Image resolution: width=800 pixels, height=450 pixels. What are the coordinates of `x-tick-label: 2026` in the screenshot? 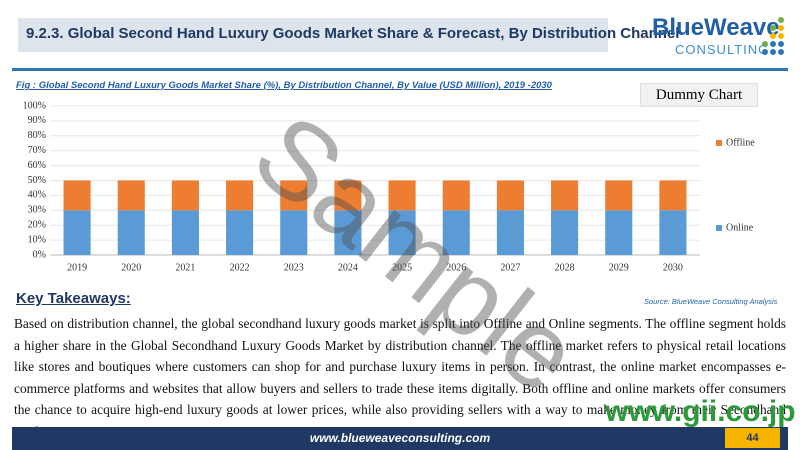 It's located at (456, 267).